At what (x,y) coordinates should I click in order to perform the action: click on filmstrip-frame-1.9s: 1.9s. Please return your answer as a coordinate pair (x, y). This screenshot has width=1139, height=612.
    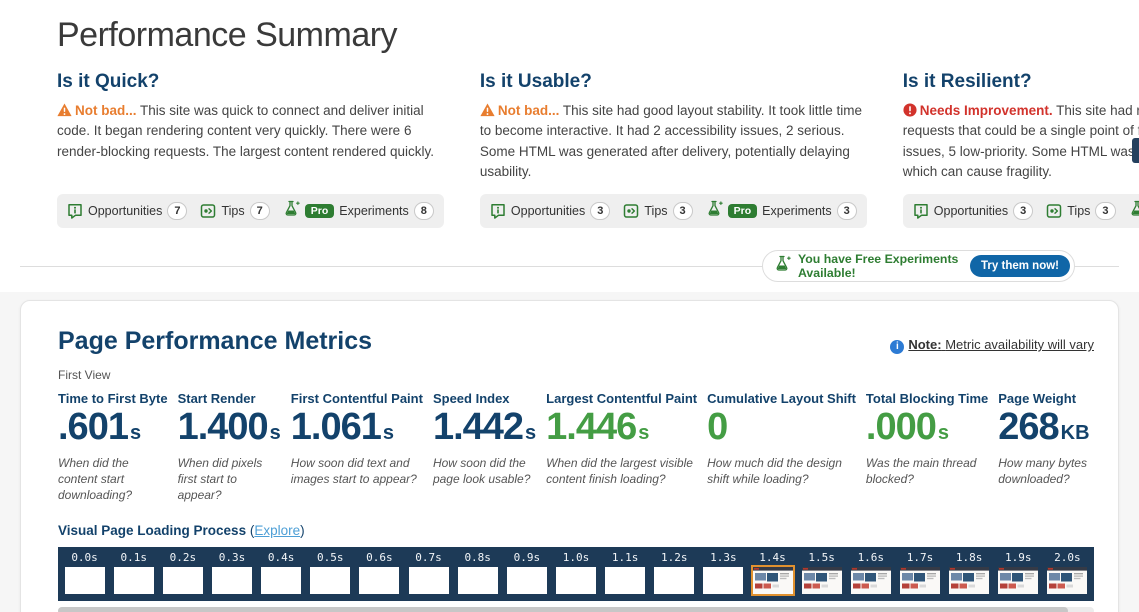
    Looking at the image, I should click on (1018, 573).